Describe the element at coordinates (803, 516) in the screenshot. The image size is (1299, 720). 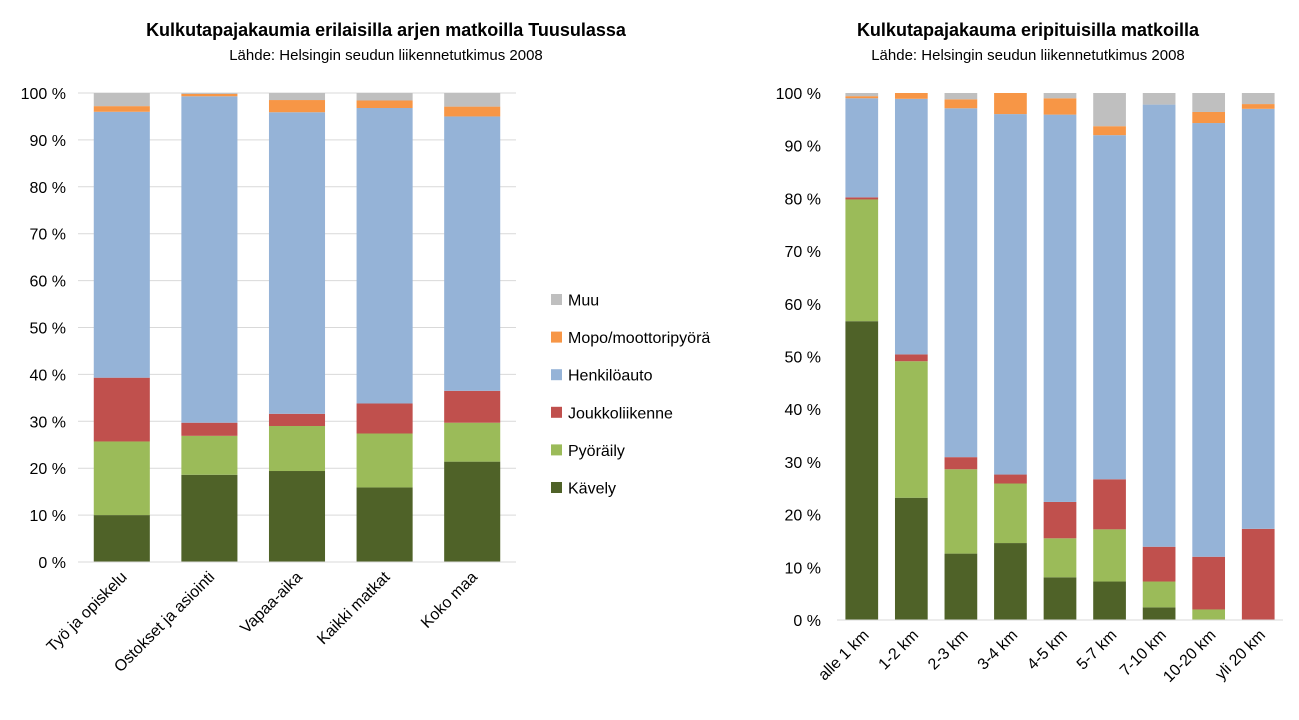
I see `right-y-tick-label: 20 %` at that location.